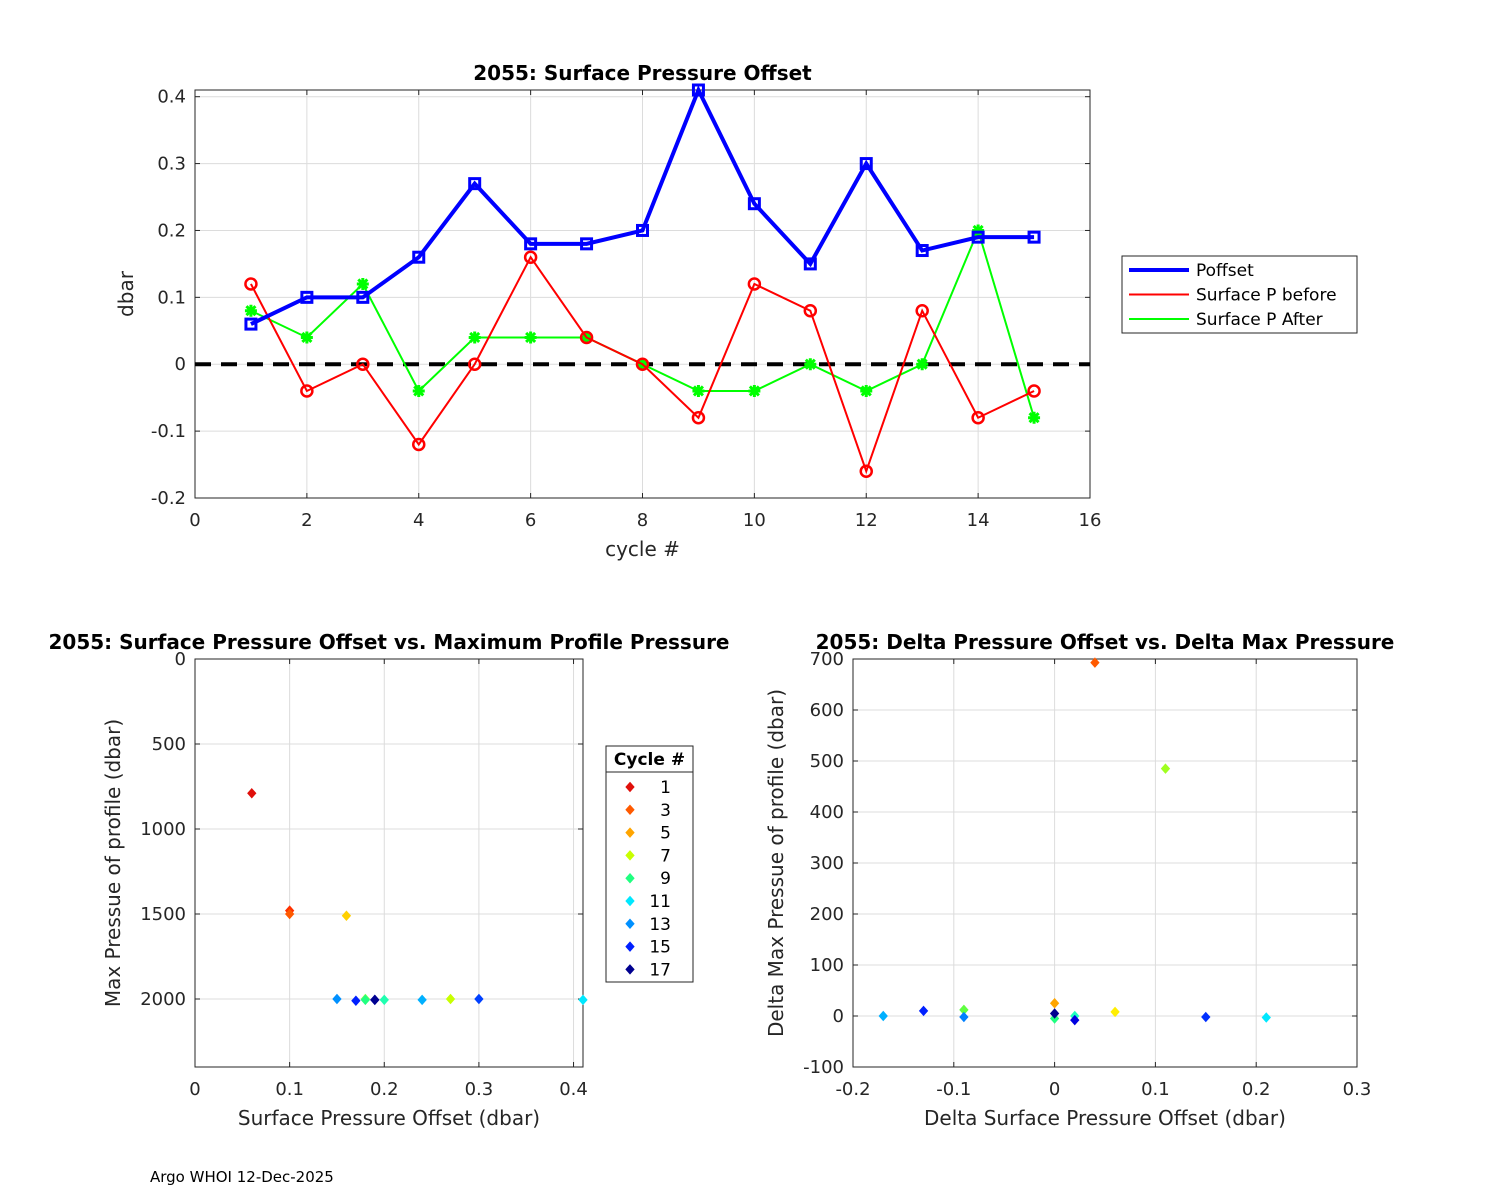 Image resolution: width=1500 pixels, height=1200 pixels. I want to click on legend-label: 1, so click(665, 788).